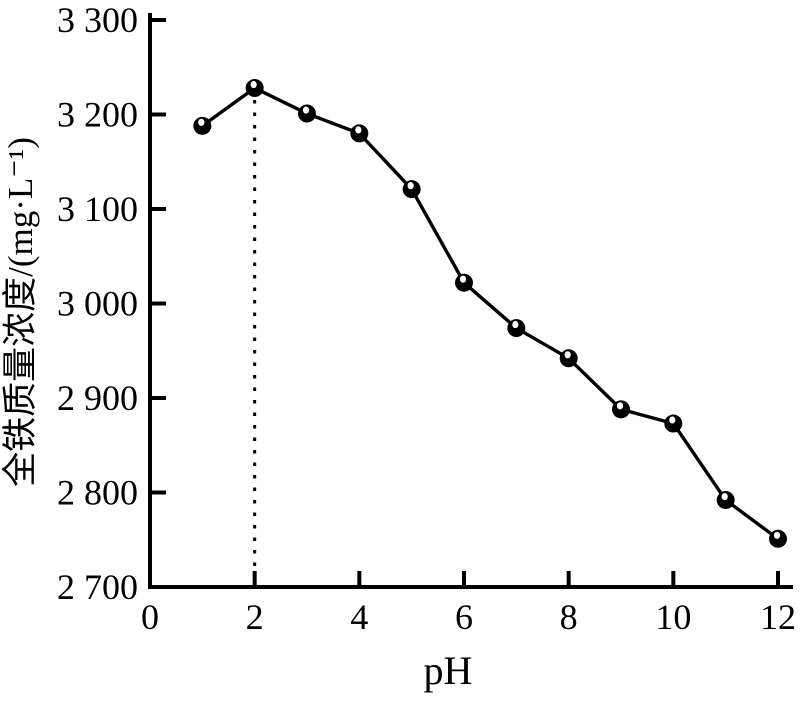 This screenshot has height=705, width=801. I want to click on x-axis-tick-label: 10, so click(673, 617).